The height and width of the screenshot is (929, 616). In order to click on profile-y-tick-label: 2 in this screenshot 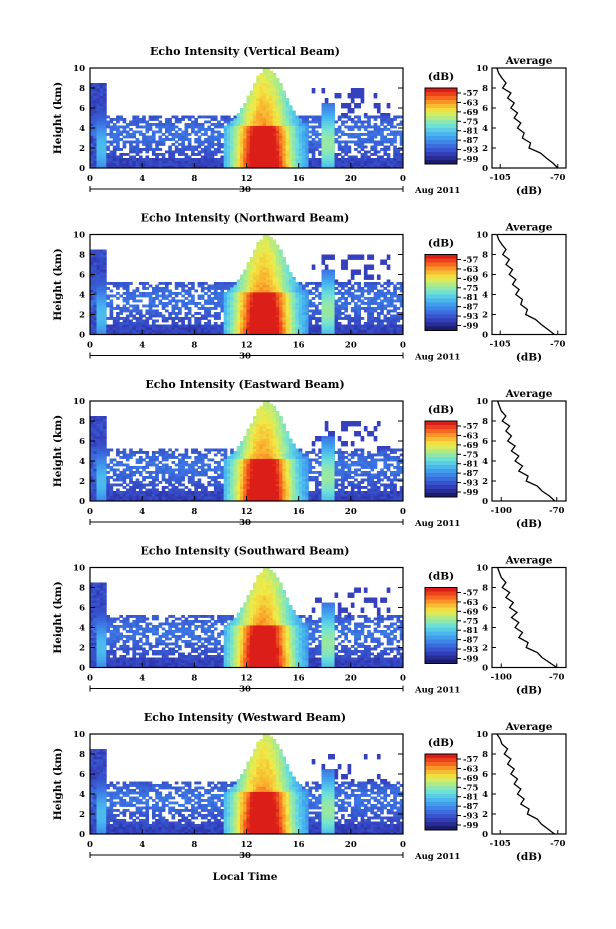, I will do `click(485, 149)`.